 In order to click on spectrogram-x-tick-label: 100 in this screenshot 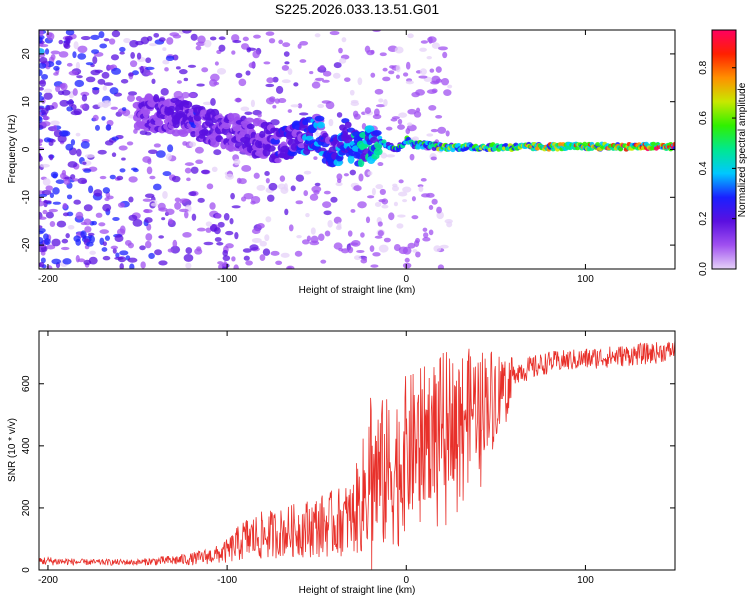, I will do `click(585, 279)`.